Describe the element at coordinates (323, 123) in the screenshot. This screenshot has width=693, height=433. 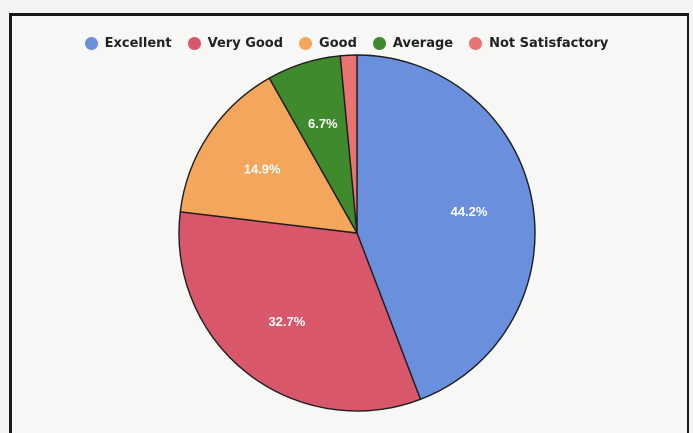
I see `pie-label-average: 6.7%` at that location.